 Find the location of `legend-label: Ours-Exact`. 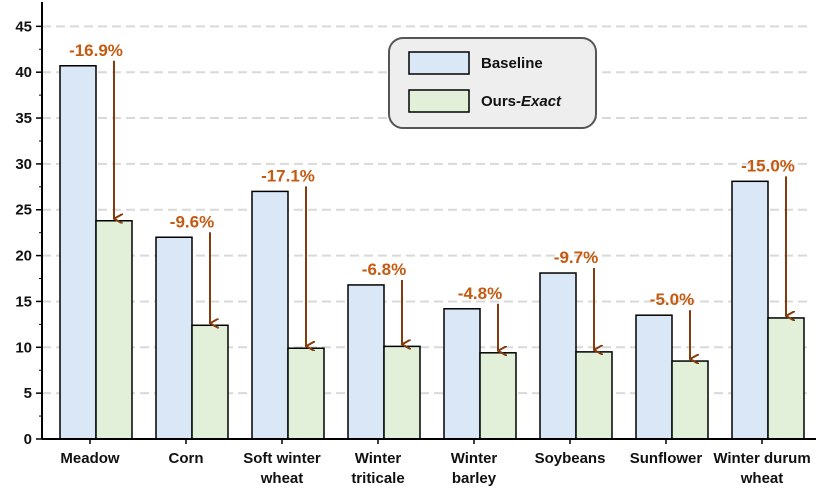

legend-label: Ours-Exact is located at coordinates (521, 101).